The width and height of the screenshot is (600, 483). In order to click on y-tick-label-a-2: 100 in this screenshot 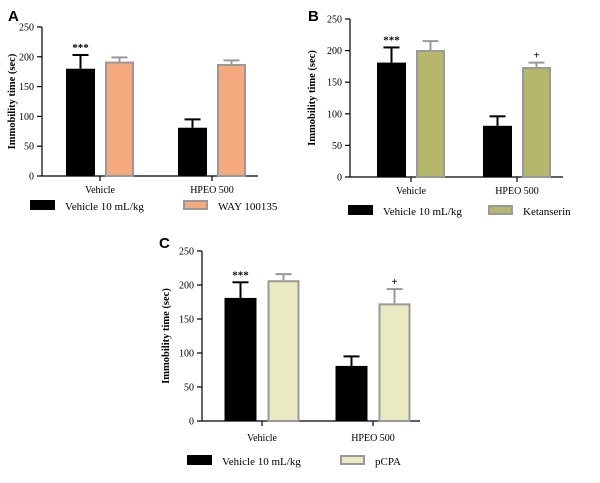, I will do `click(26, 117)`.